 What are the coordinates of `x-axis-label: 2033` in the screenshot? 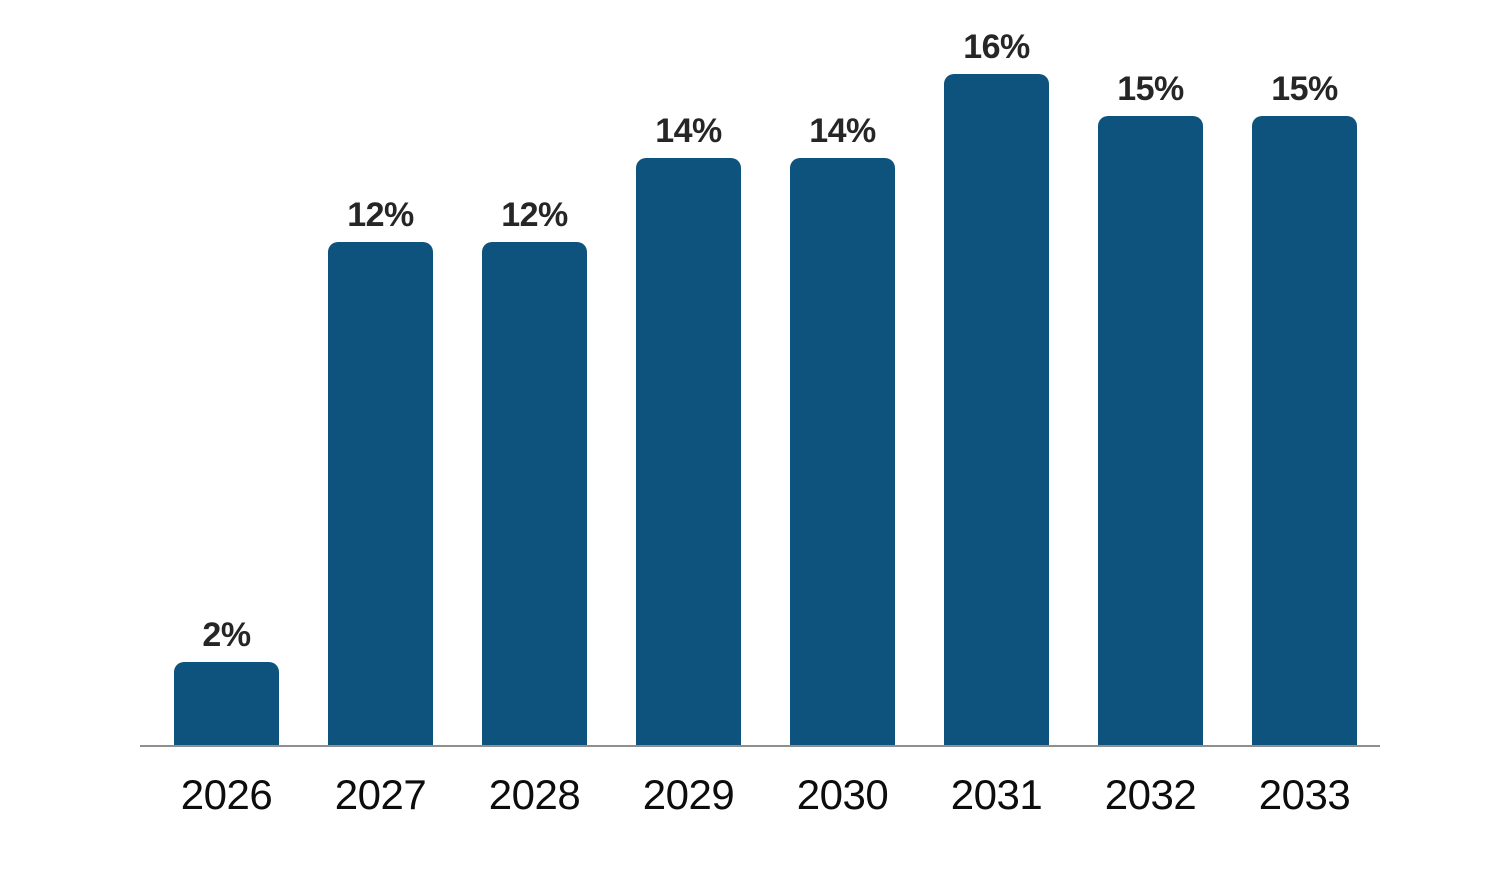 It's located at (1304, 794).